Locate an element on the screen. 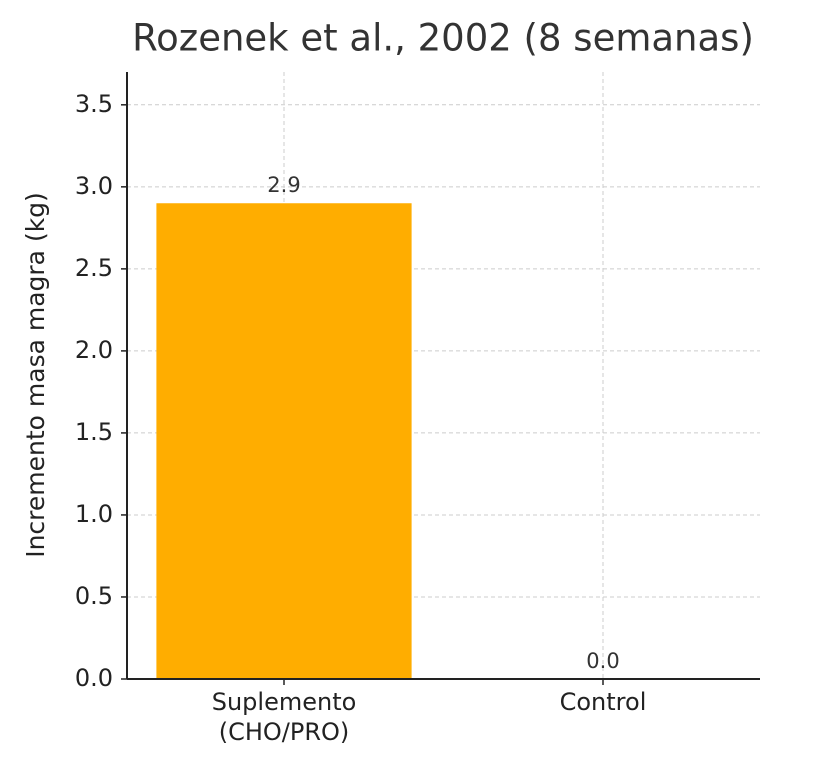  value-label: 2.9 is located at coordinates (283, 185).